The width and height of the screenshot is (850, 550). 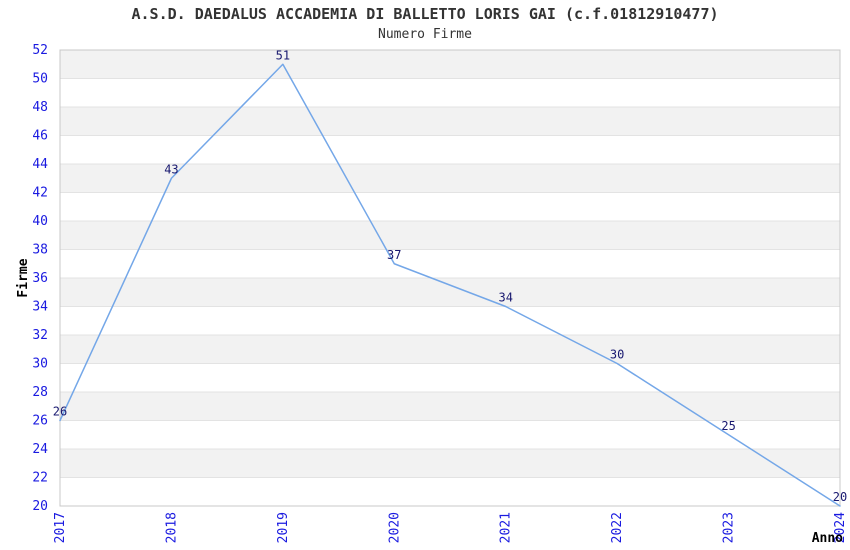 I want to click on x-tick-label: 2019, so click(x=283, y=527).